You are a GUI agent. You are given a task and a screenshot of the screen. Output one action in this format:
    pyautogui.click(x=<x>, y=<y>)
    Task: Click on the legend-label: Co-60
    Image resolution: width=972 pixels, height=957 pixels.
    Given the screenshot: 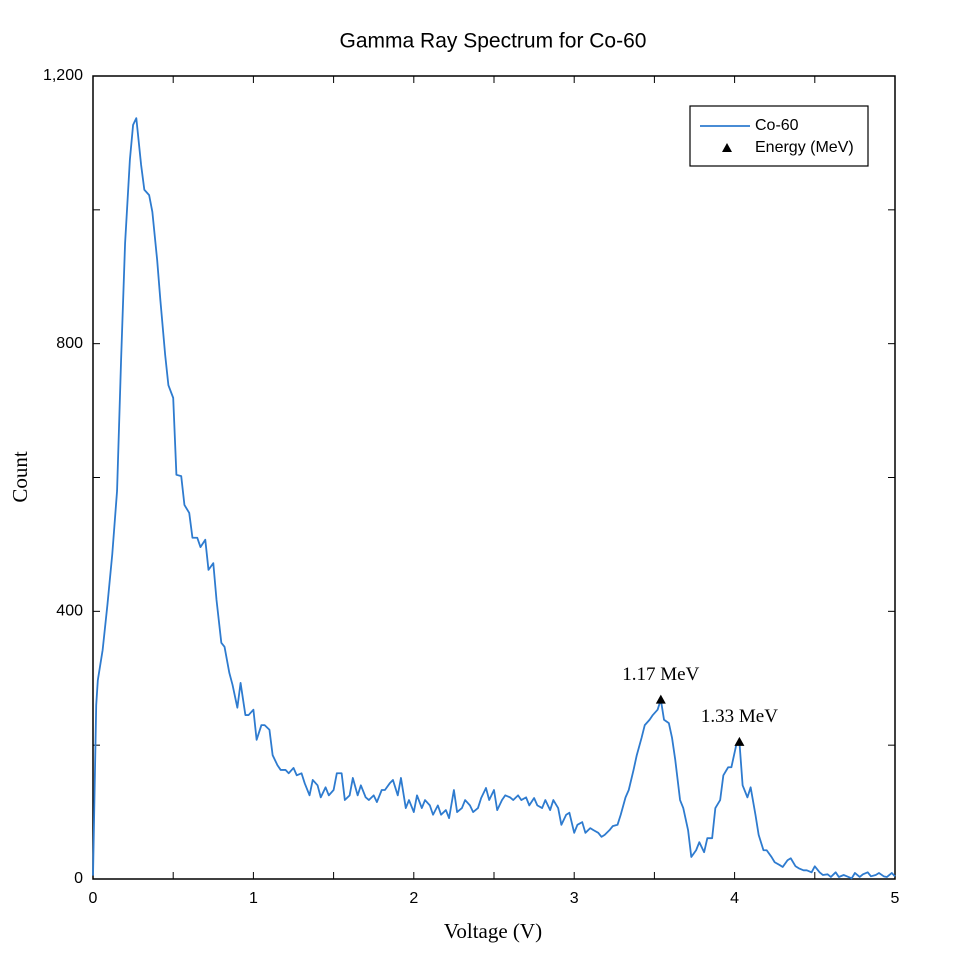 What is the action you would take?
    pyautogui.click(x=777, y=125)
    